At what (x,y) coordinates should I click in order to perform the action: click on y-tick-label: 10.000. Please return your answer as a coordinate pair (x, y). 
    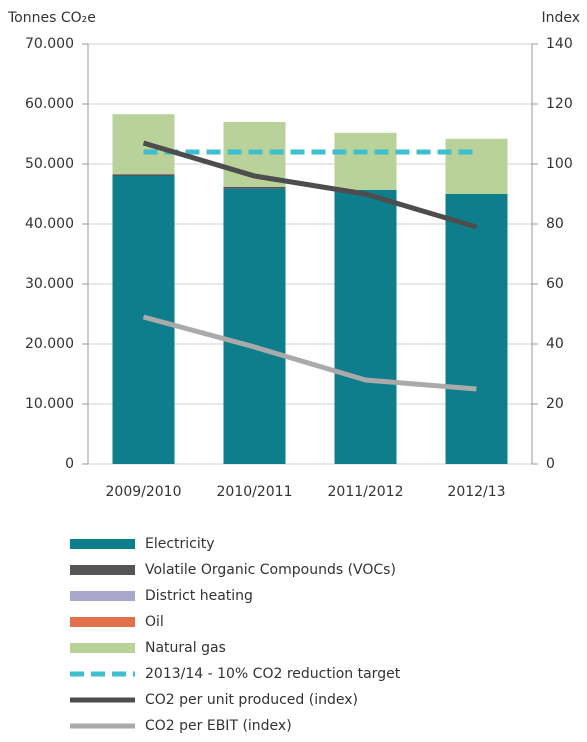
    Looking at the image, I should click on (49, 404).